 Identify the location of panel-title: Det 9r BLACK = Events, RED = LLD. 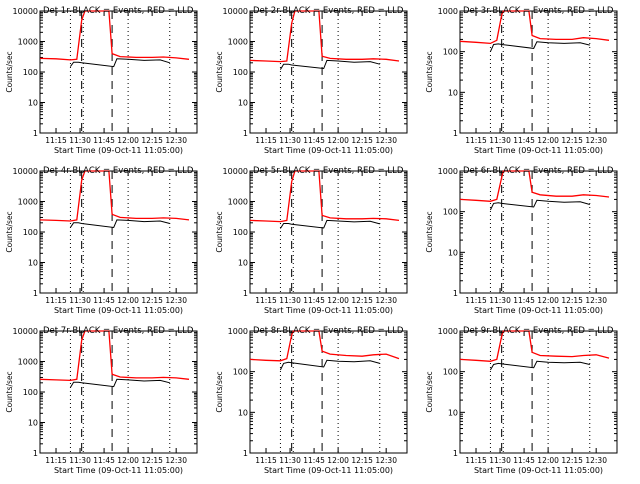
(538, 331).